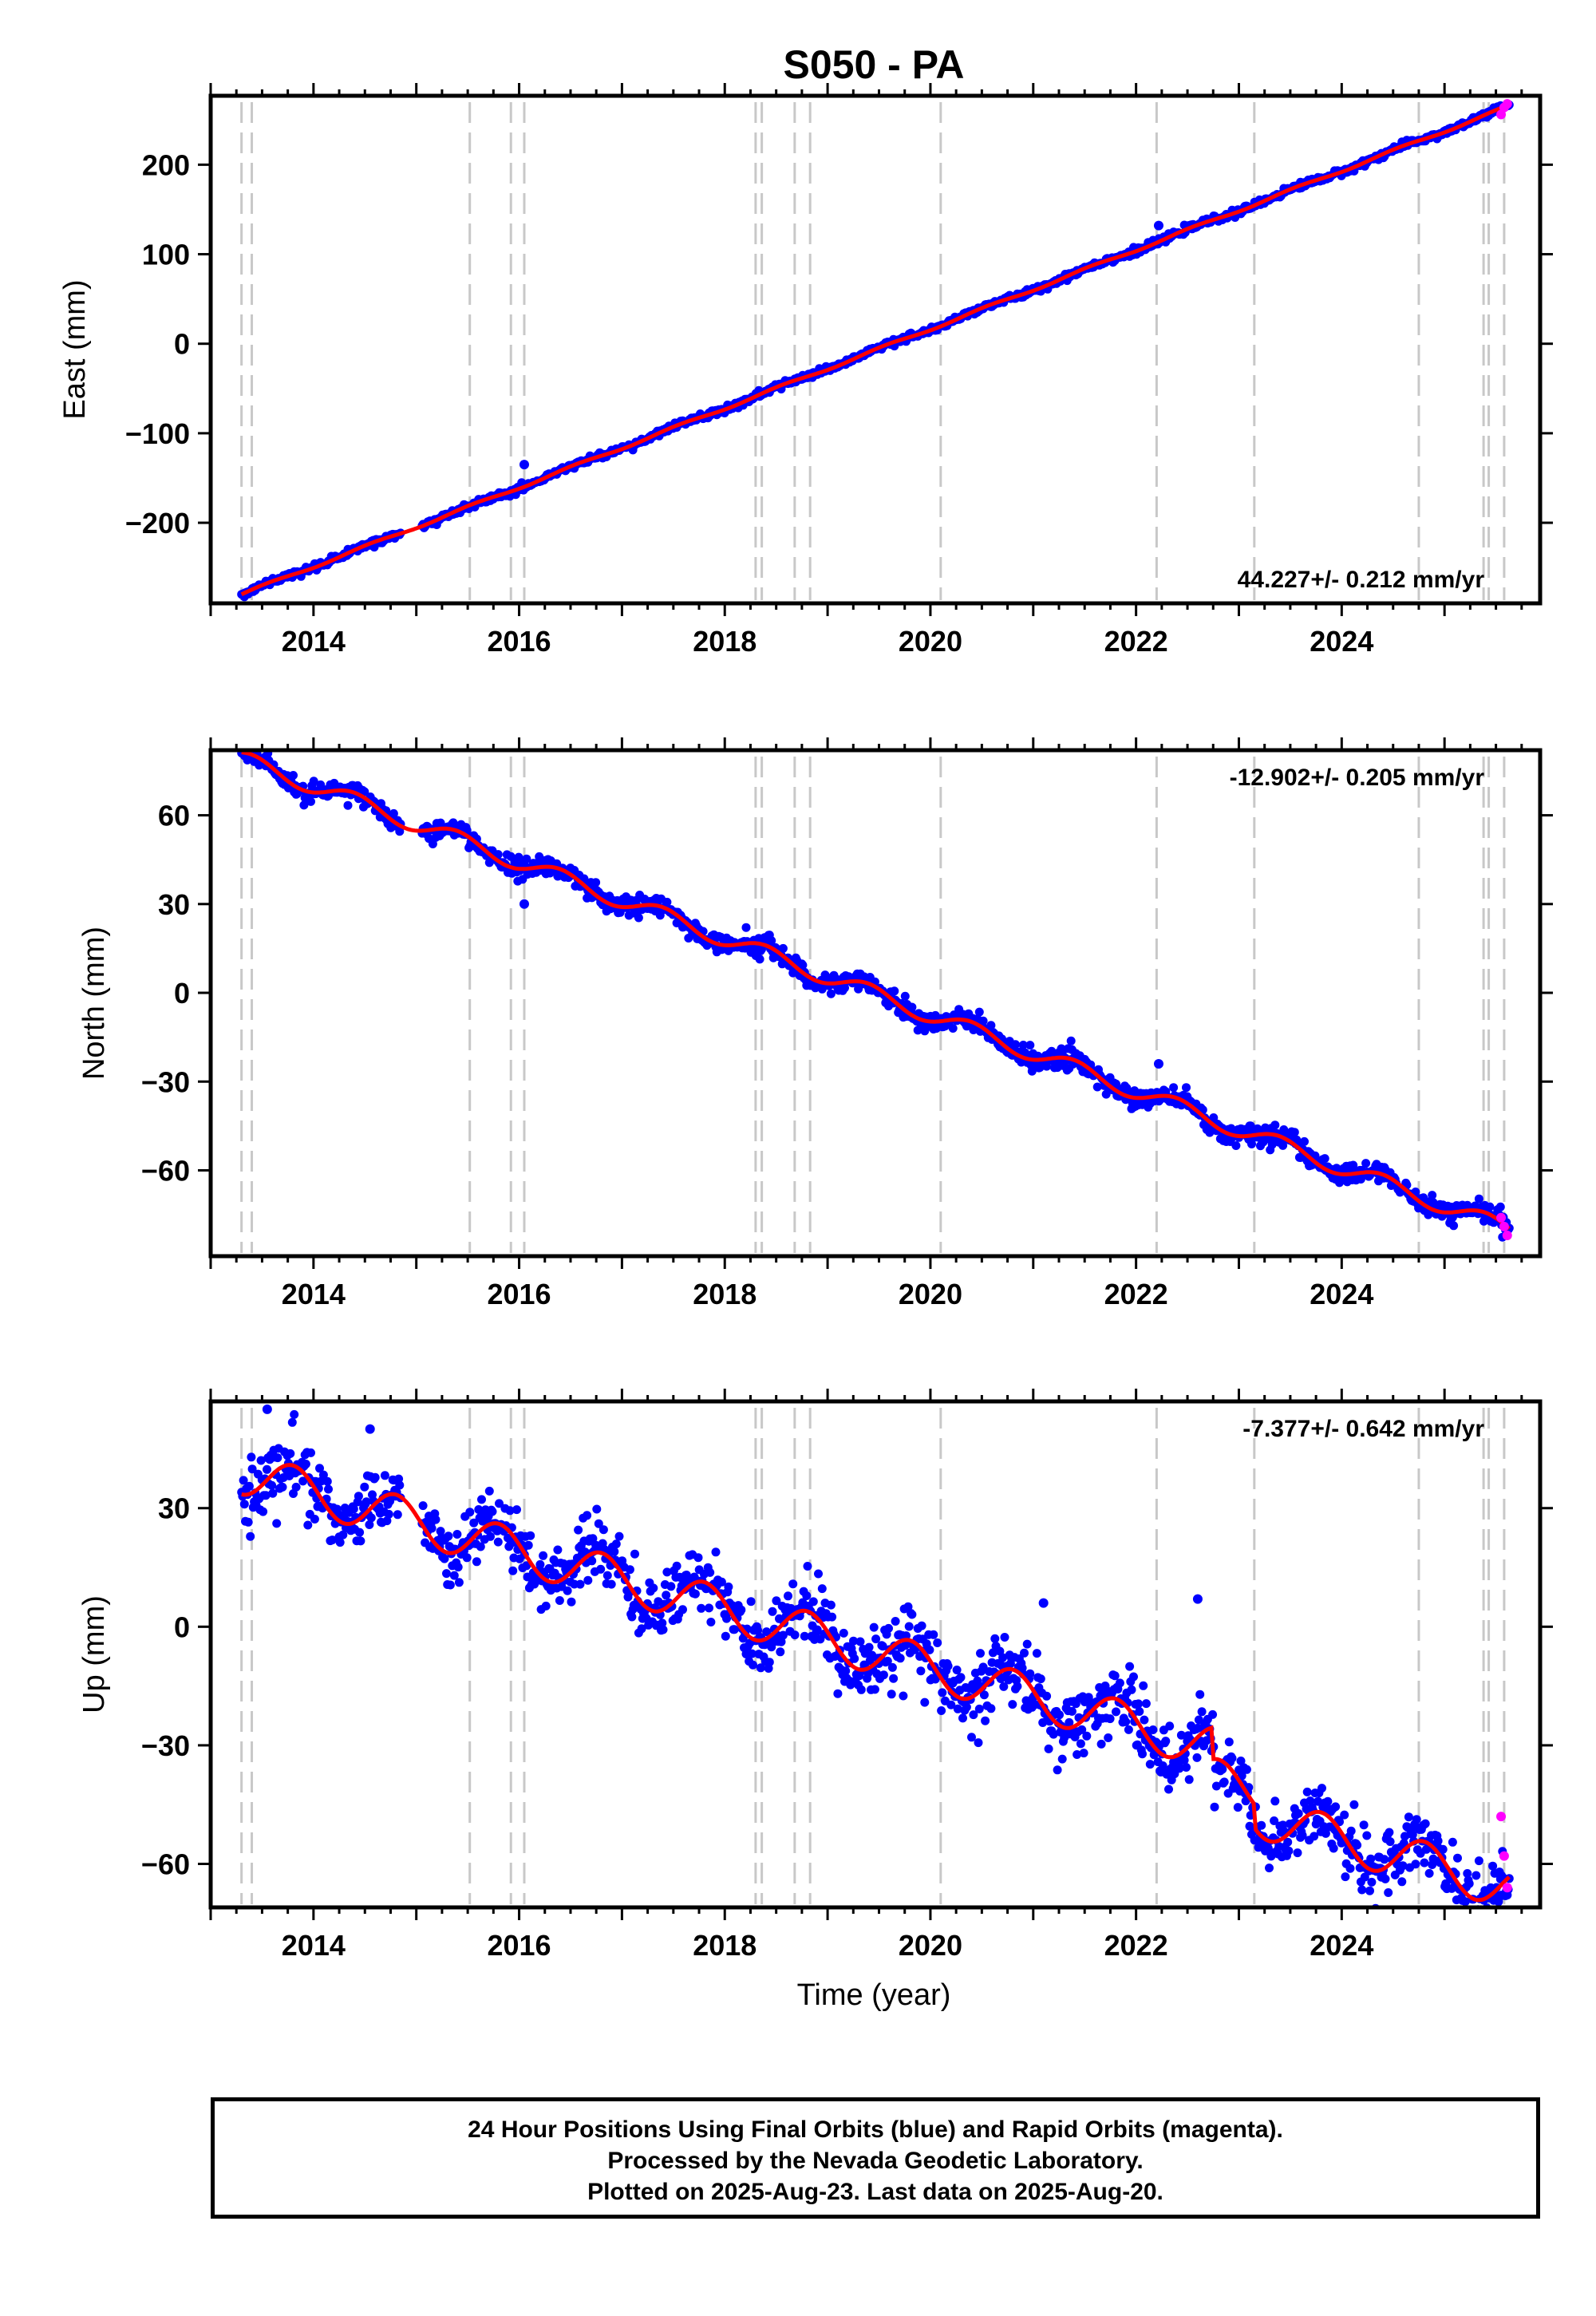 This screenshot has height=2316, width=1596. I want to click on y-tick-label: 0, so click(182, 344).